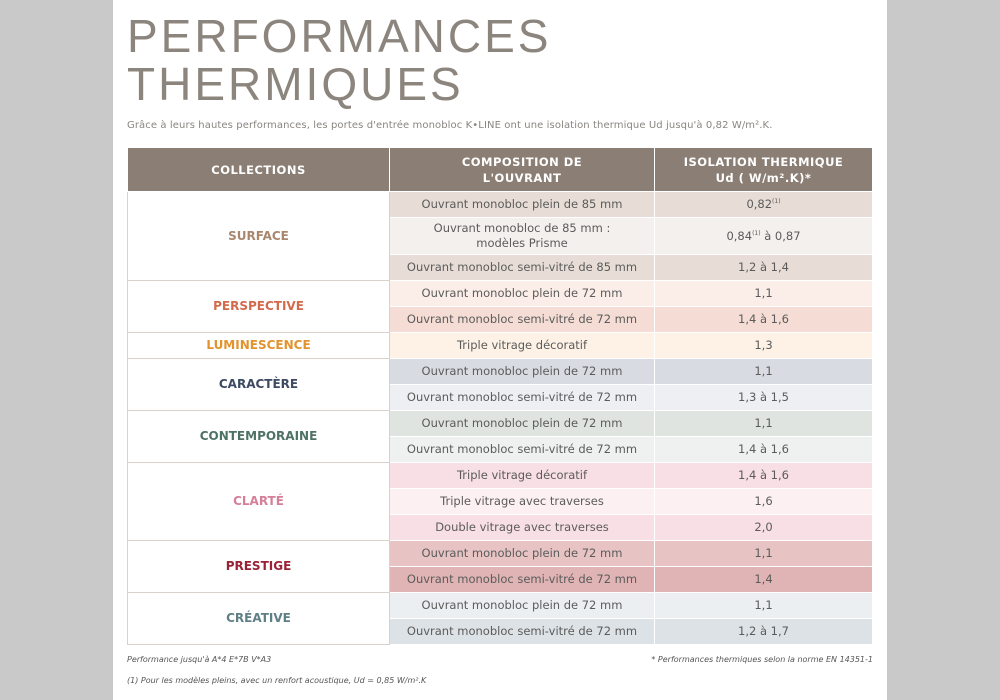  What do you see at coordinates (258, 345) in the screenshot?
I see `collection-name: LUMINESCENCE` at bounding box center [258, 345].